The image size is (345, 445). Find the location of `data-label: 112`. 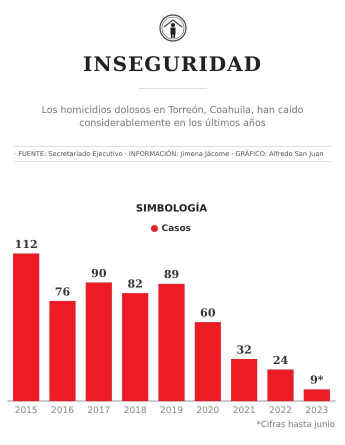

data-label: 112 is located at coordinates (26, 244).